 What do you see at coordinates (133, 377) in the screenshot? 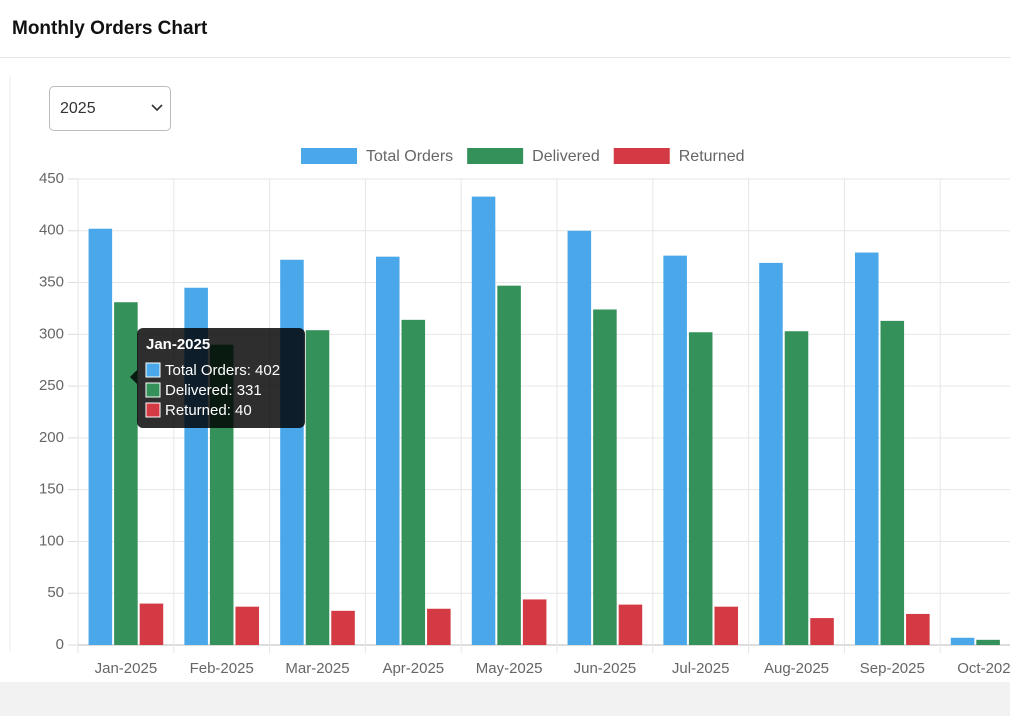
I see `tooltip-caret` at bounding box center [133, 377].